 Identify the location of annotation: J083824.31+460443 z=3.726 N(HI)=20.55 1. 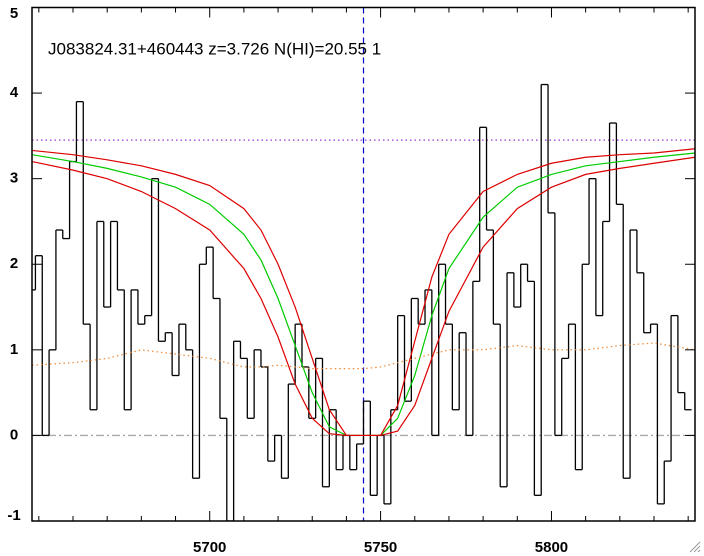
(214, 48).